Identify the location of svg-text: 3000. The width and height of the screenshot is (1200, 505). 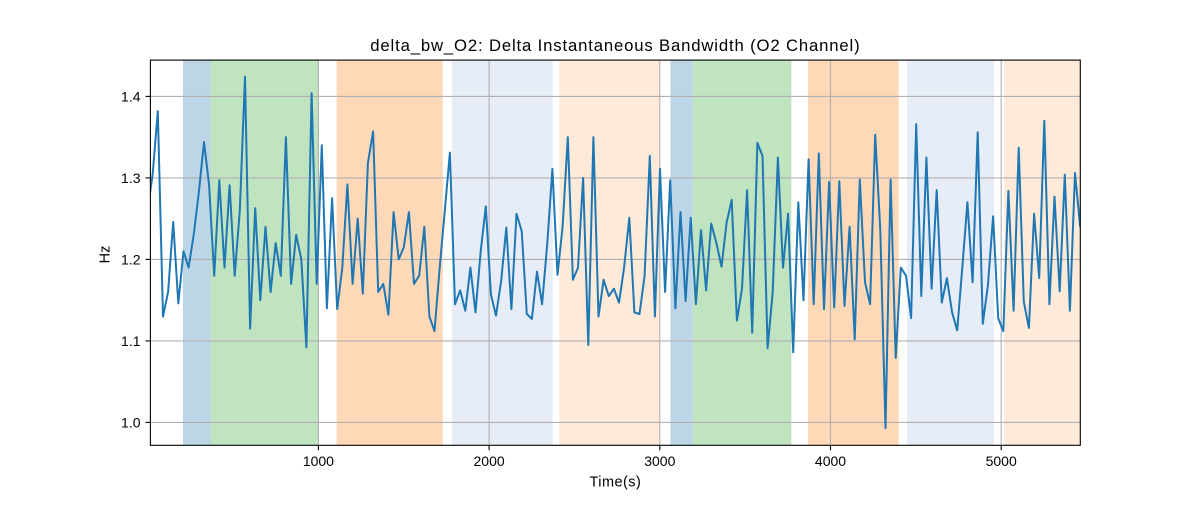
(659, 461).